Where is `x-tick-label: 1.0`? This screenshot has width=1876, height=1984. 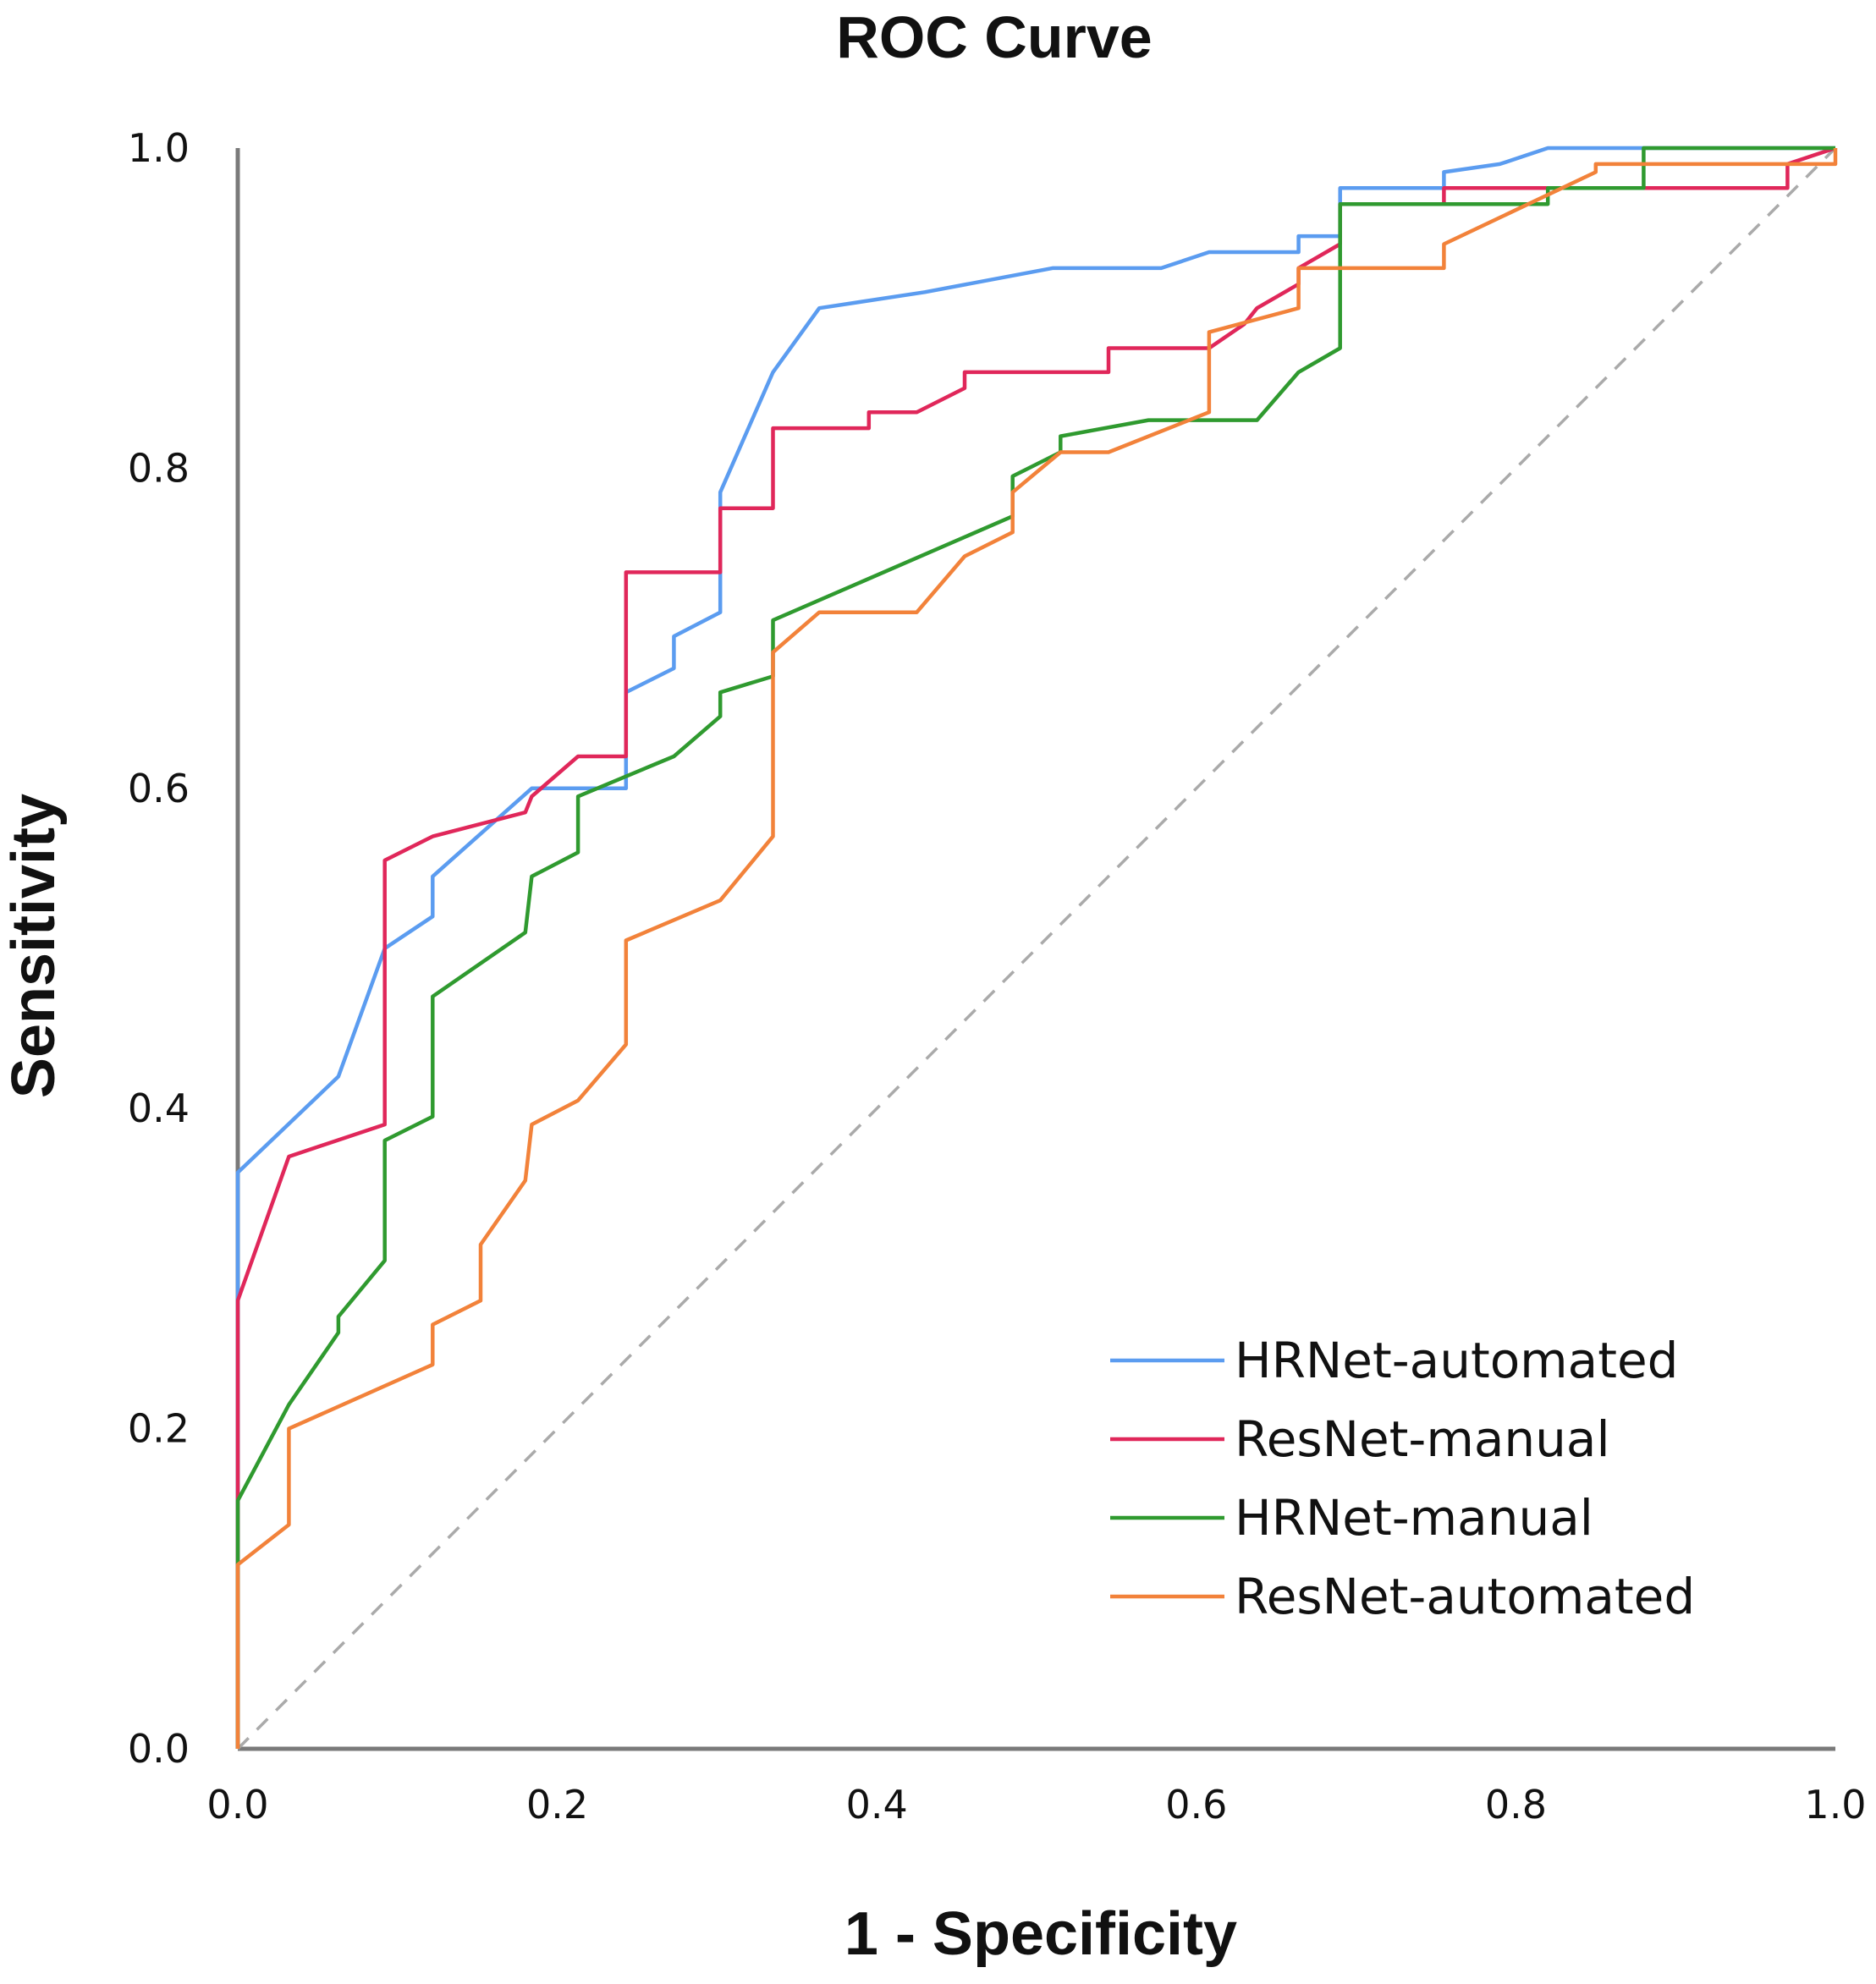 x-tick-label: 1.0 is located at coordinates (1835, 1804).